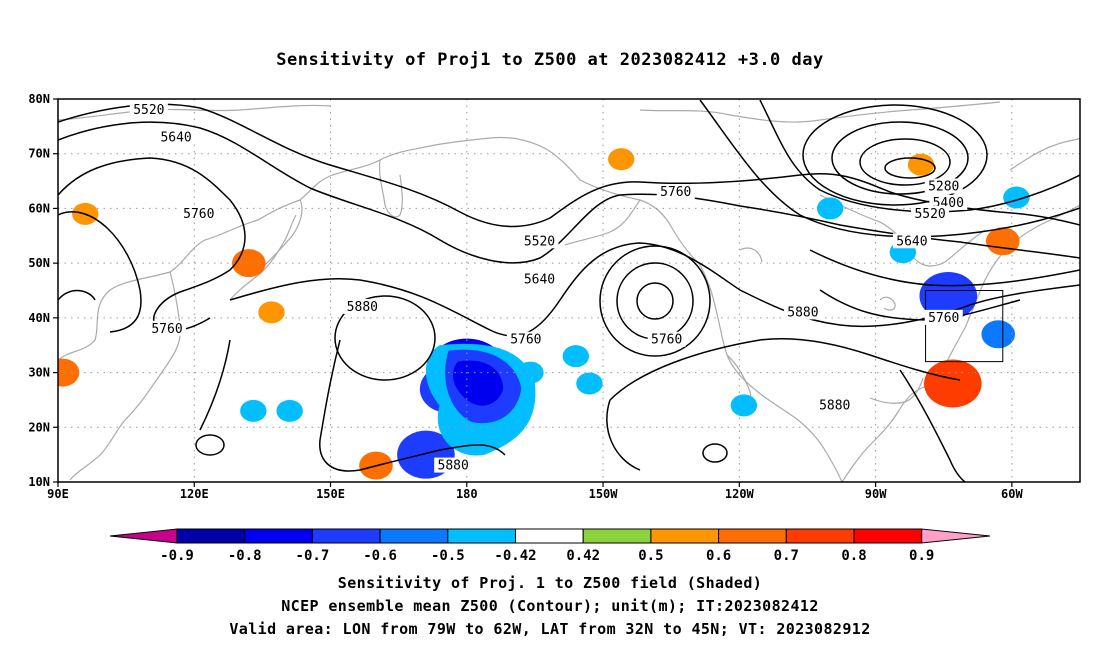  I want to click on lon-tick-label: 120W, so click(740, 494).